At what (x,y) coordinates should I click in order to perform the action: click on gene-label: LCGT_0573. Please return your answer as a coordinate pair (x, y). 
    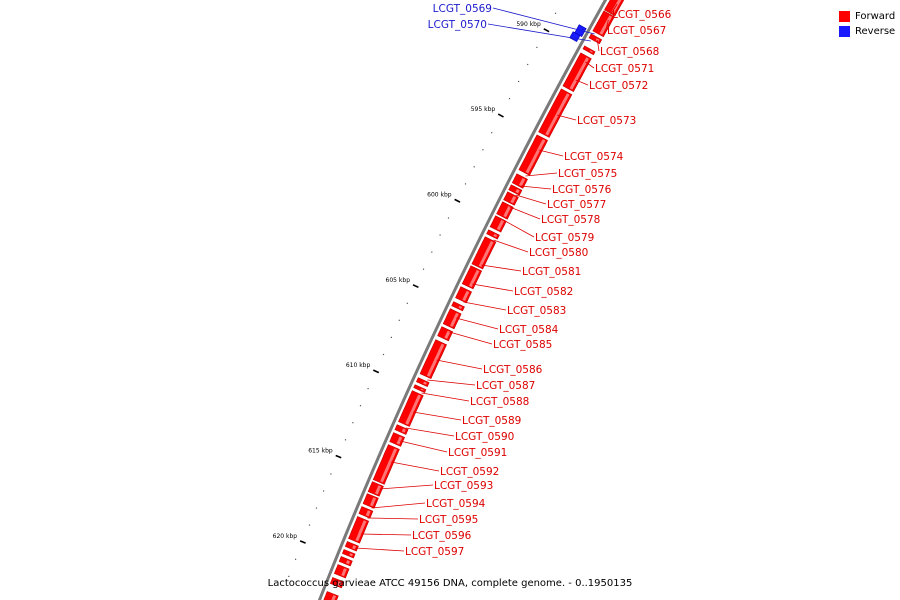
    Looking at the image, I should click on (606, 121).